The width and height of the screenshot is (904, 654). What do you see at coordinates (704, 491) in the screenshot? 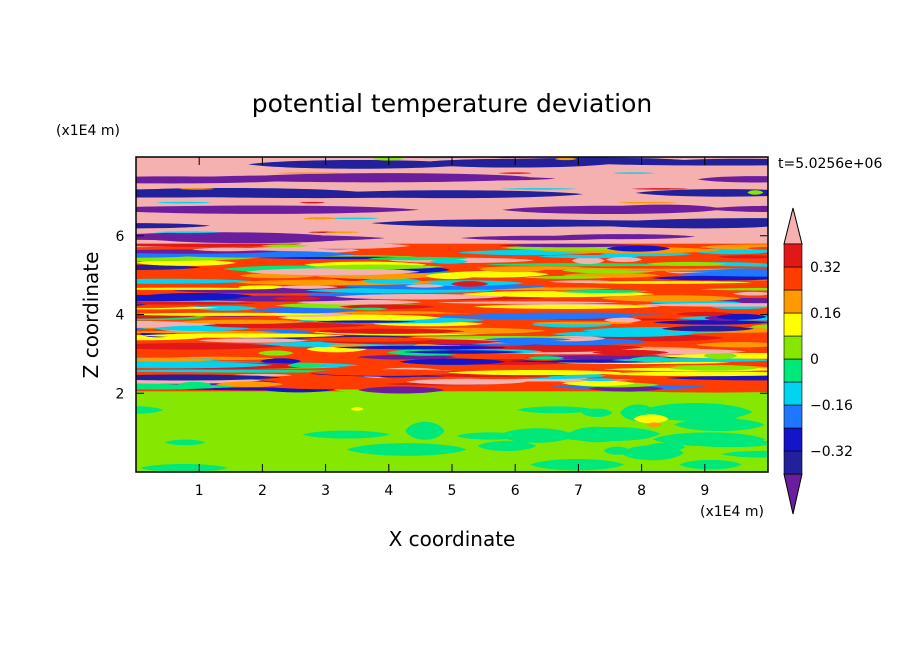
I see `x-tick-label: 9` at bounding box center [704, 491].